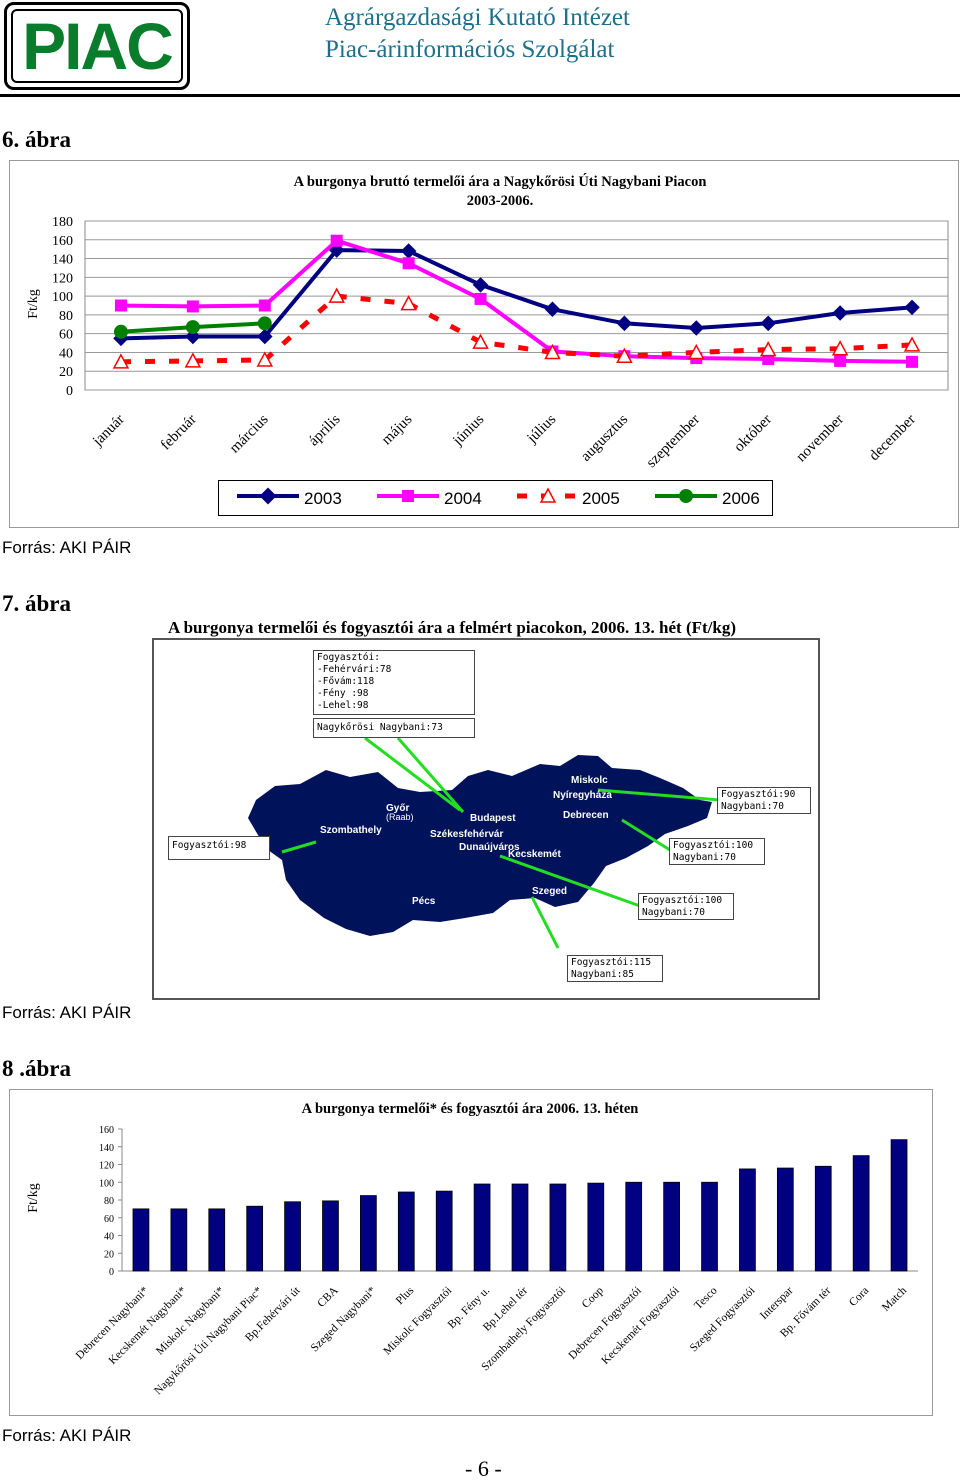 This screenshot has width=960, height=1482. What do you see at coordinates (500, 201) in the screenshot?
I see `line-chart-subtitle: 2003-2006.` at bounding box center [500, 201].